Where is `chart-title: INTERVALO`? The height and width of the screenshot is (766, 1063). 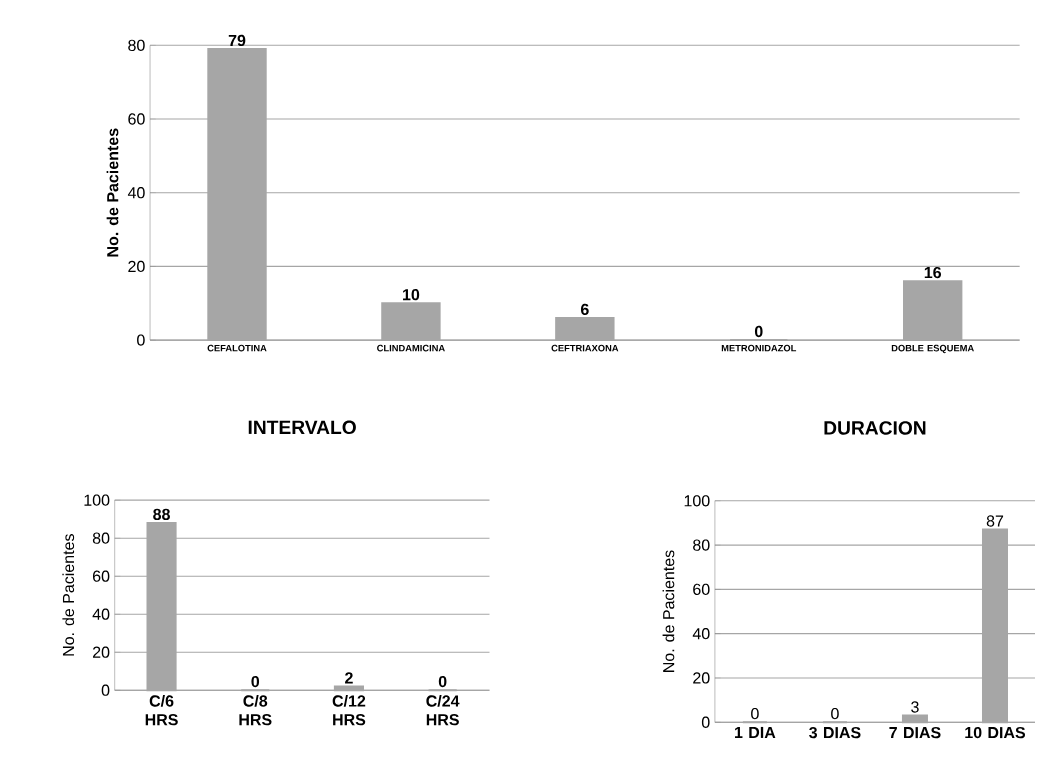 chart-title: INTERVALO is located at coordinates (302, 427).